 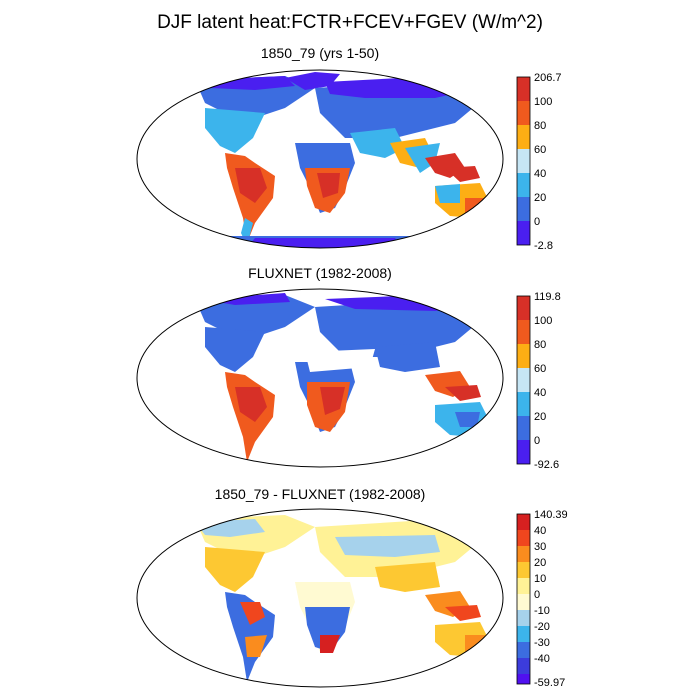 I want to click on colorbar-label: 119.8, so click(x=547, y=297).